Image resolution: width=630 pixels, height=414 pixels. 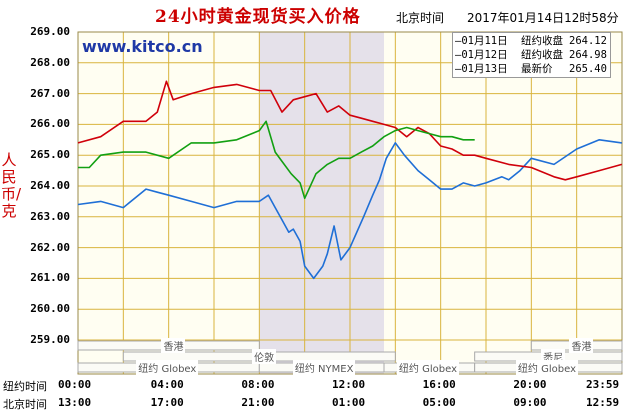 What do you see at coordinates (481, 69) in the screenshot?
I see `legend-name: —01月13日` at bounding box center [481, 69].